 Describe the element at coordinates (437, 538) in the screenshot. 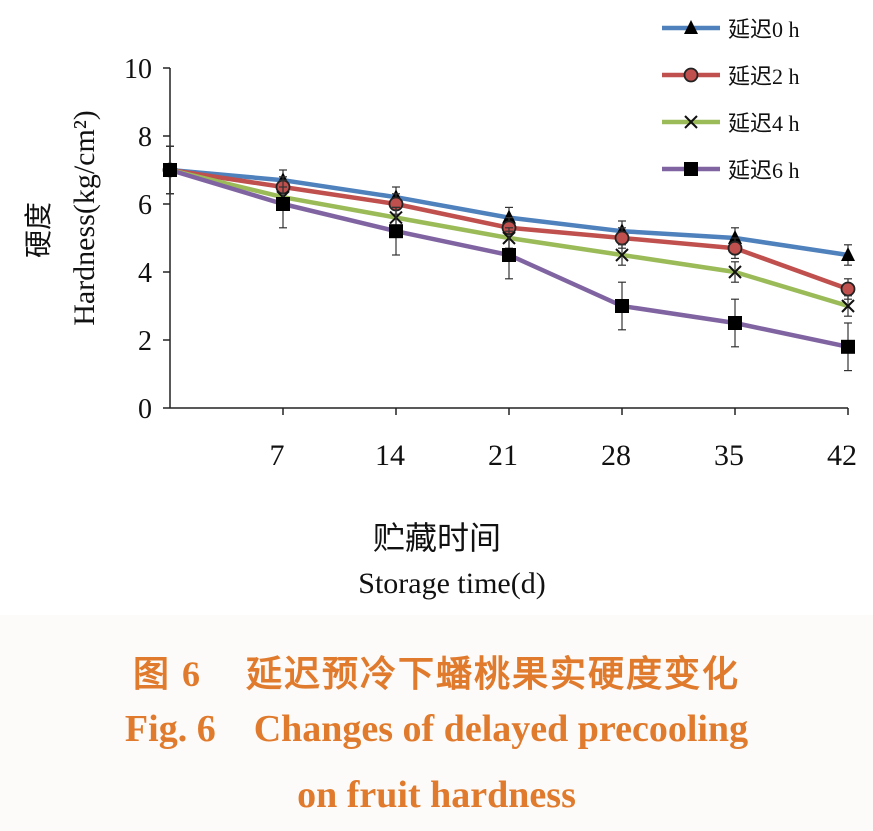

I see `x-axis-title-cn: 贮藏时间` at that location.